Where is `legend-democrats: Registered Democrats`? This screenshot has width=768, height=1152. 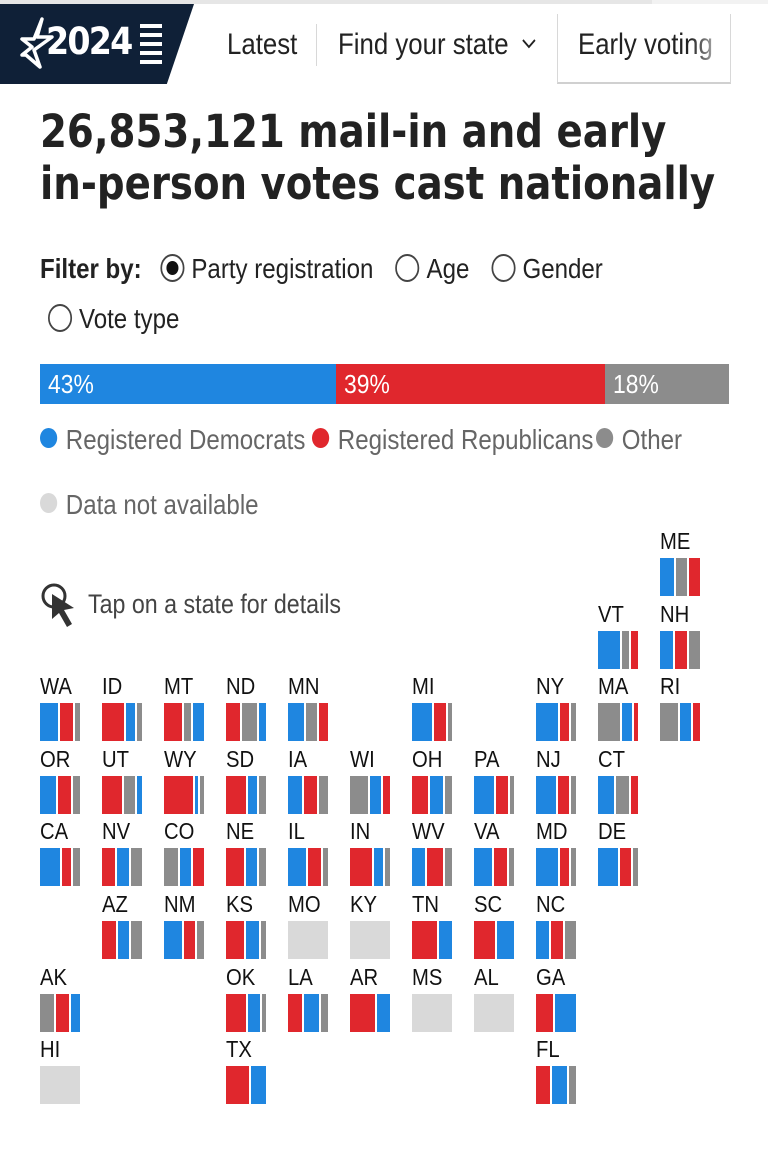
legend-democrats: Registered Democrats is located at coordinates (172, 440).